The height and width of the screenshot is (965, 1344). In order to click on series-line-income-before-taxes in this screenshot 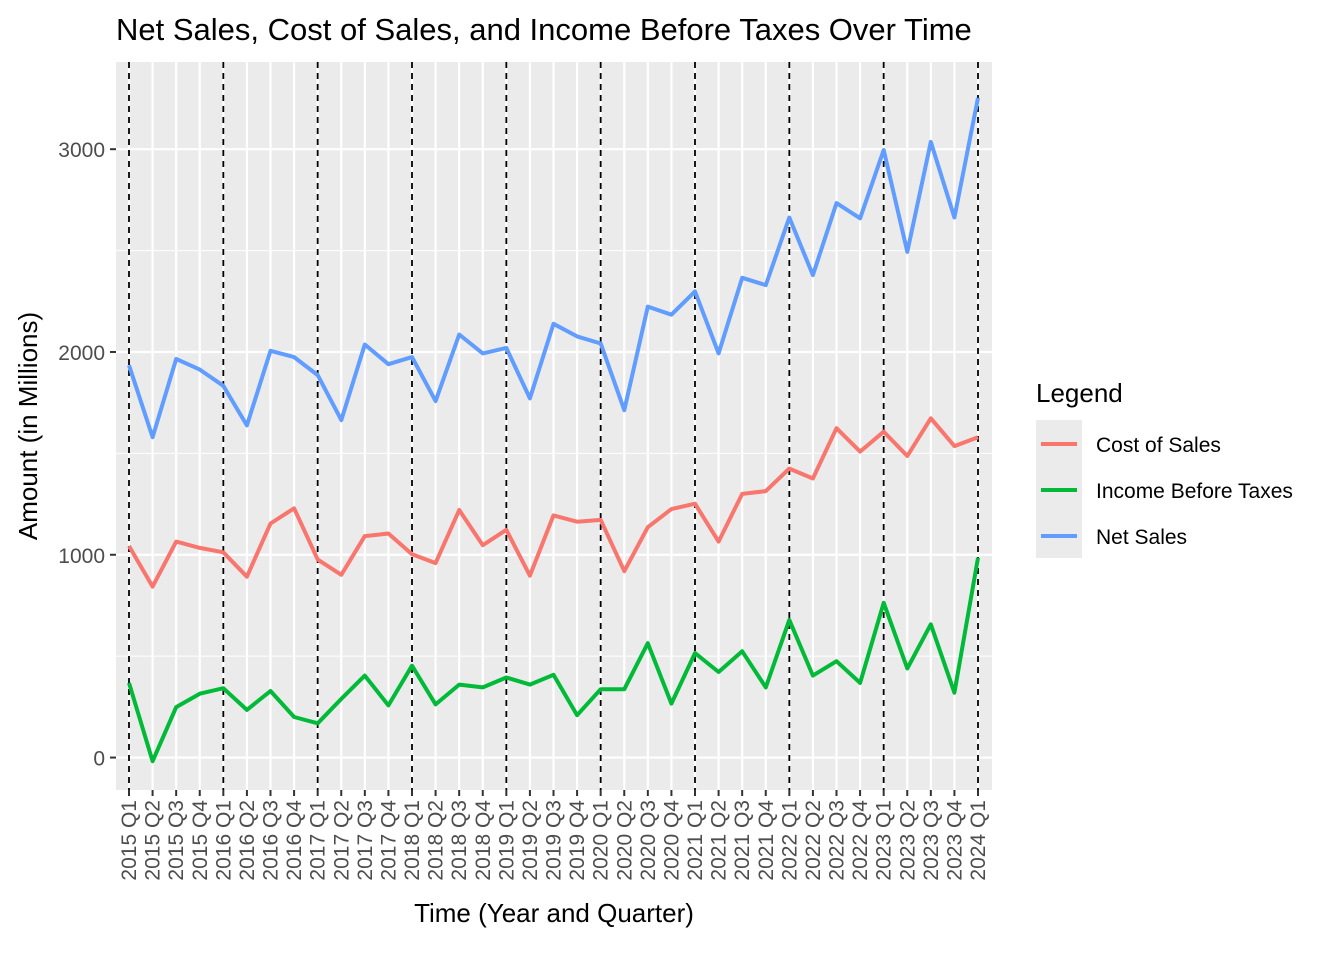, I will do `click(553, 660)`.